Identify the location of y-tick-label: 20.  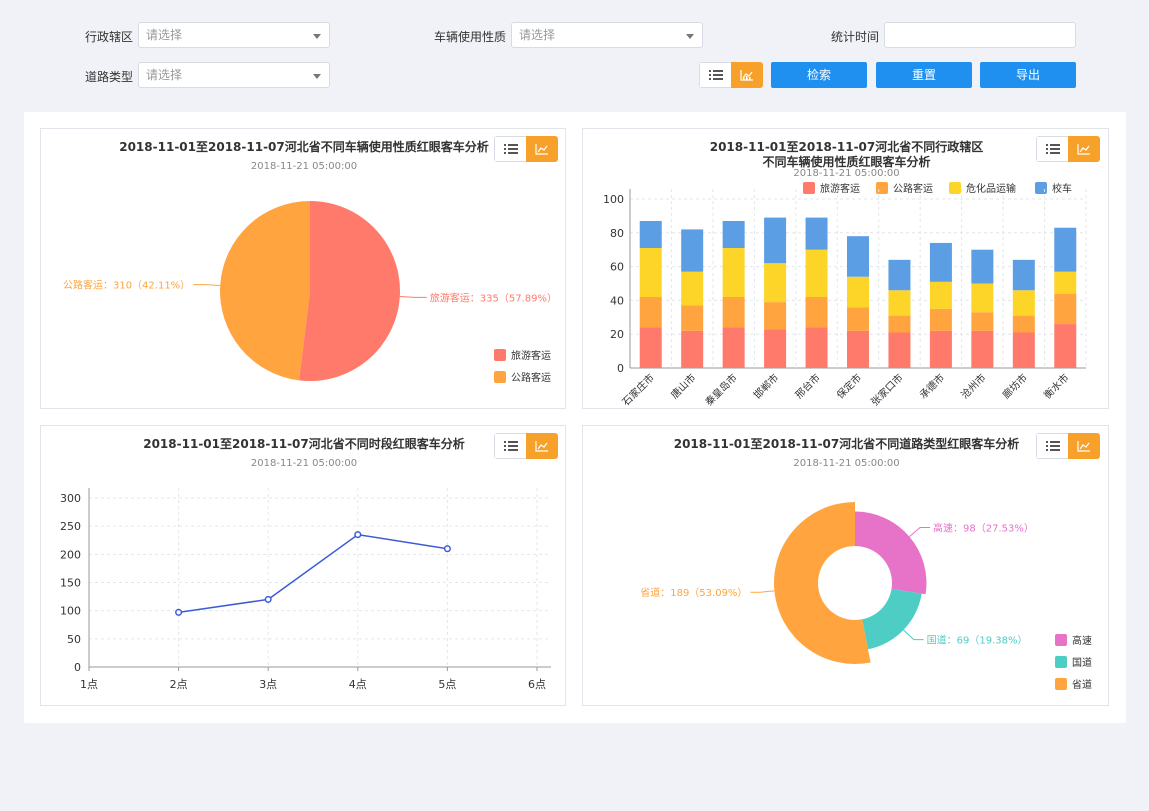
(617, 334).